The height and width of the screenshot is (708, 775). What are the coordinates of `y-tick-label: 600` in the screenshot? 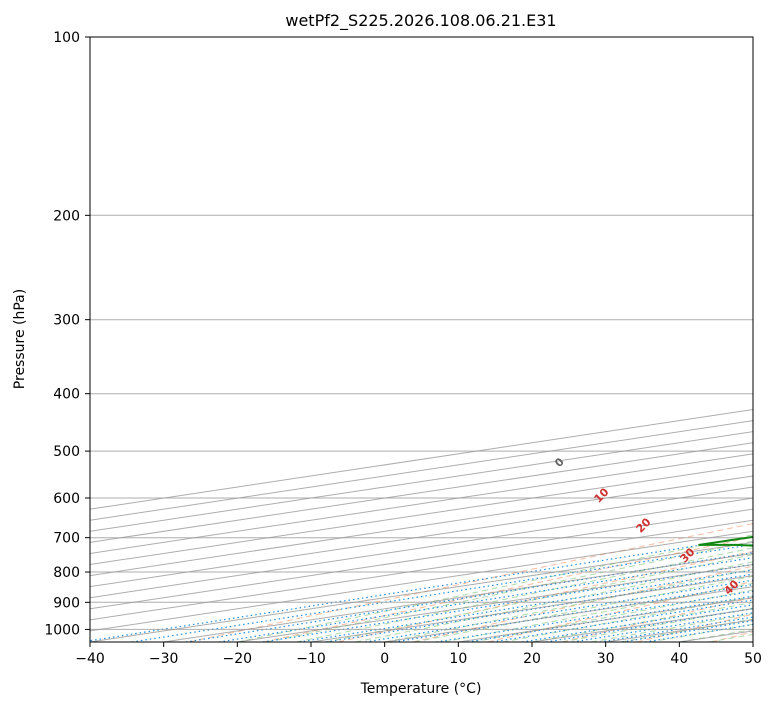 It's located at (66, 499).